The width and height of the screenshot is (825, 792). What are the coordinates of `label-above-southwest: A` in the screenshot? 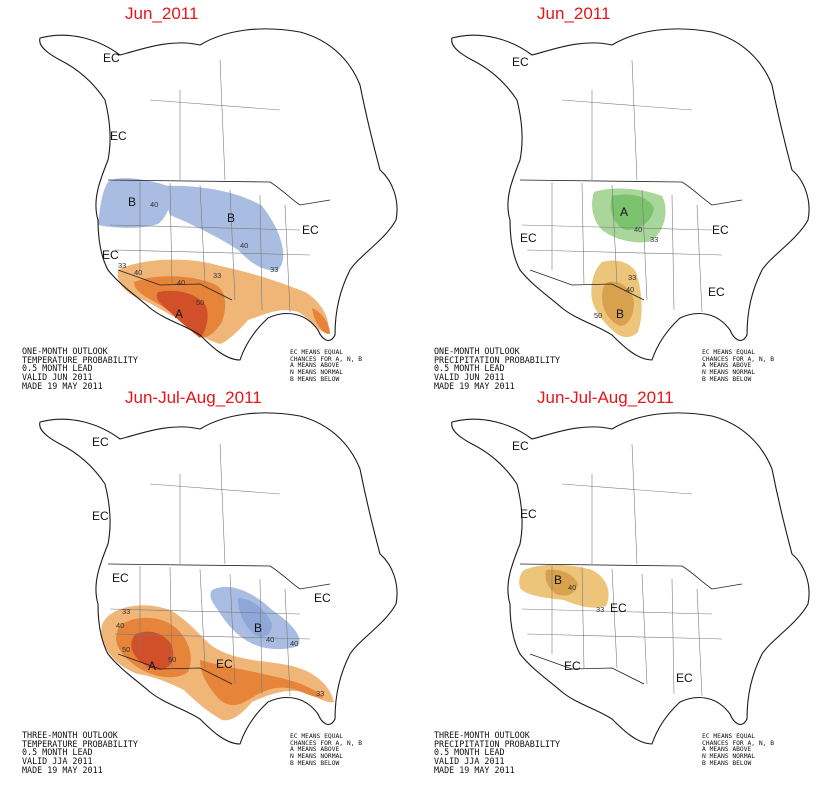 It's located at (152, 666).